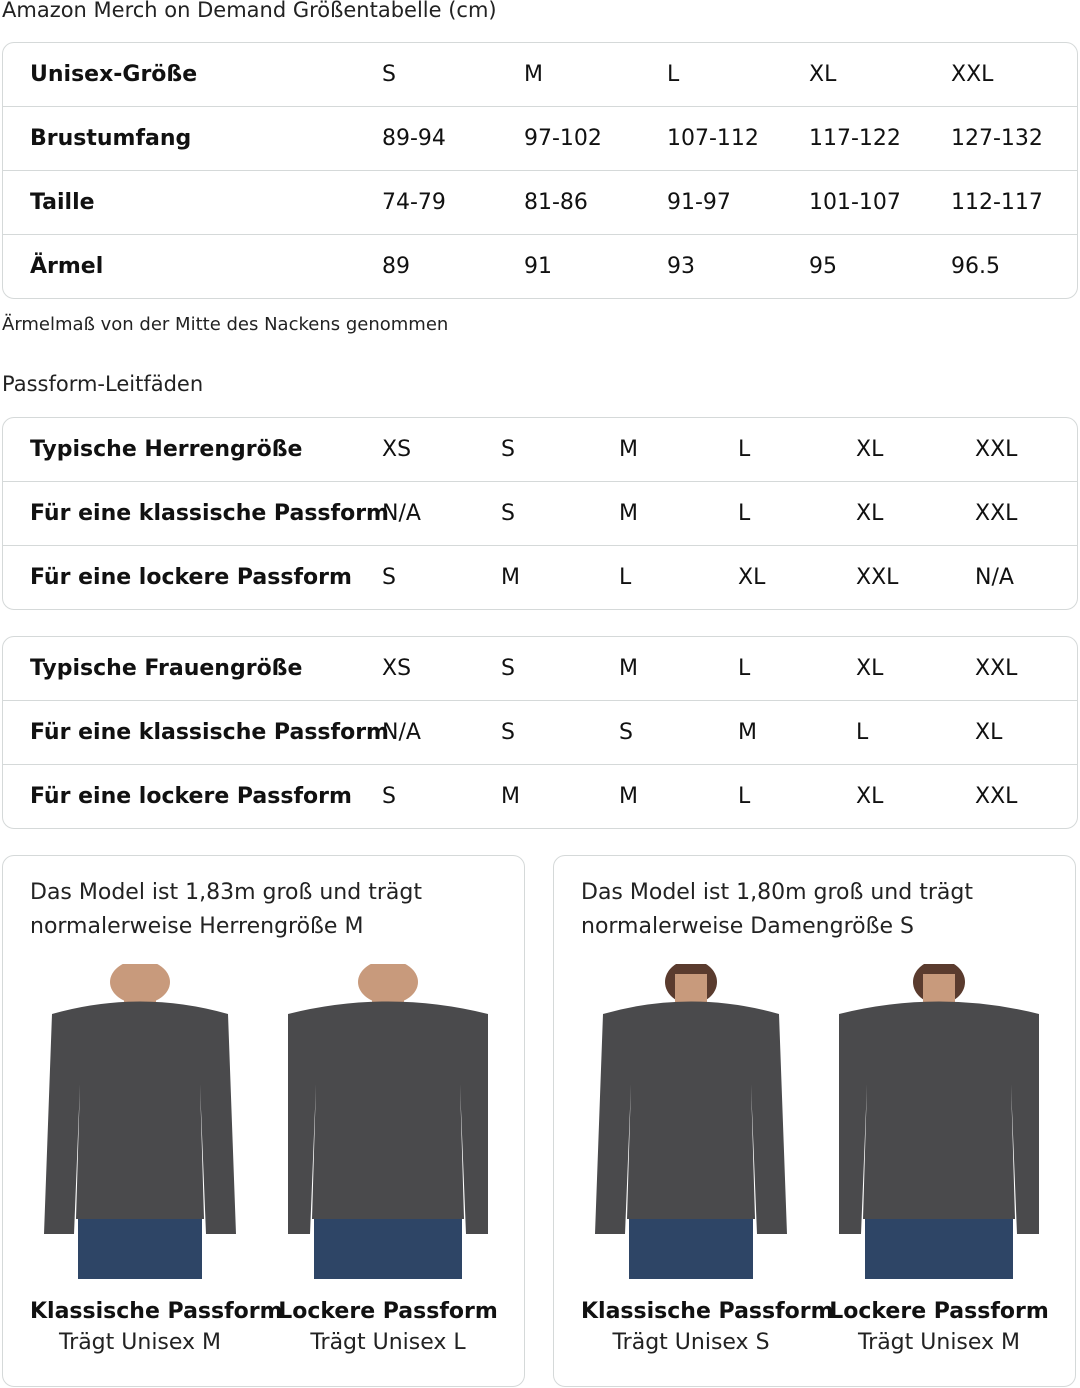 The height and width of the screenshot is (1388, 1080). What do you see at coordinates (191, 796) in the screenshot?
I see `row-label: Für eine lockere Passform` at bounding box center [191, 796].